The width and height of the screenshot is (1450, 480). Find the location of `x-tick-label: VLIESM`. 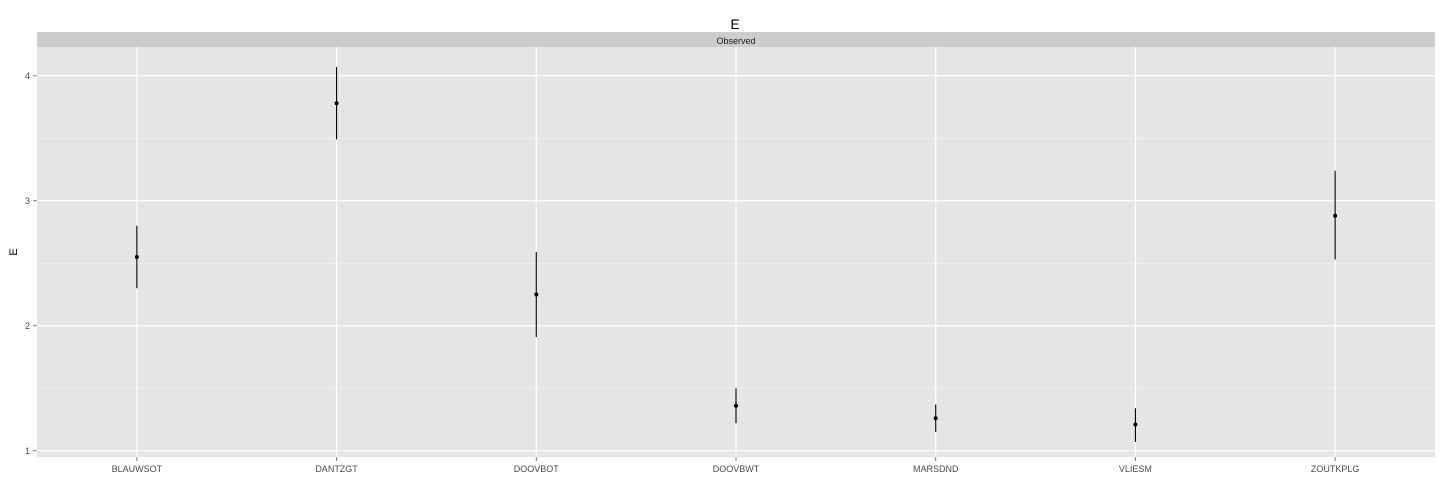

x-tick-label: VLIESM is located at coordinates (1135, 469).